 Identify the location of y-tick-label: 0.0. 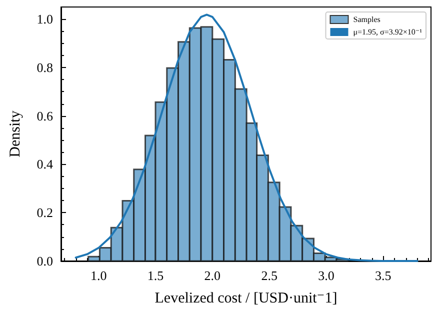
(44, 261).